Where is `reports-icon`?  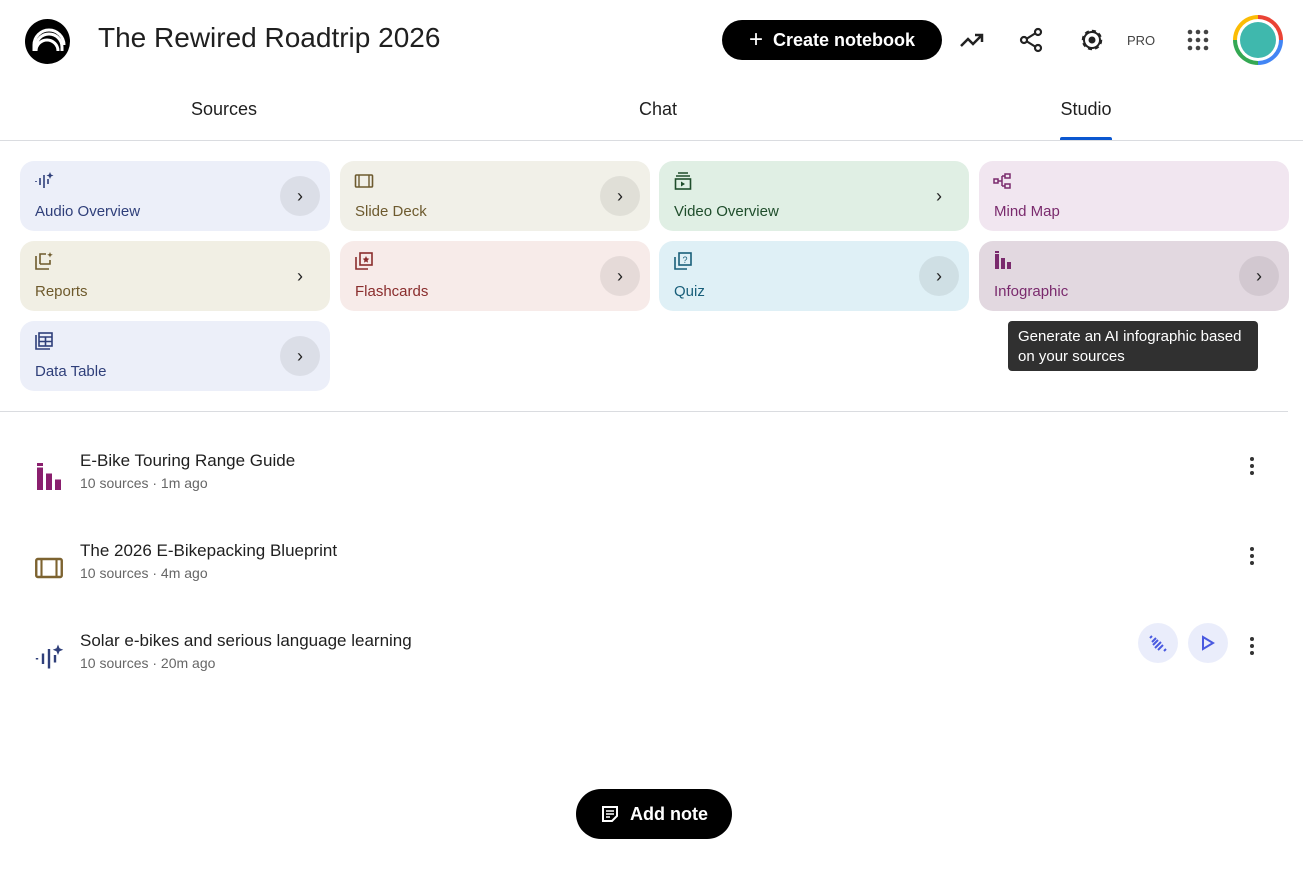
reports-icon is located at coordinates (44, 261).